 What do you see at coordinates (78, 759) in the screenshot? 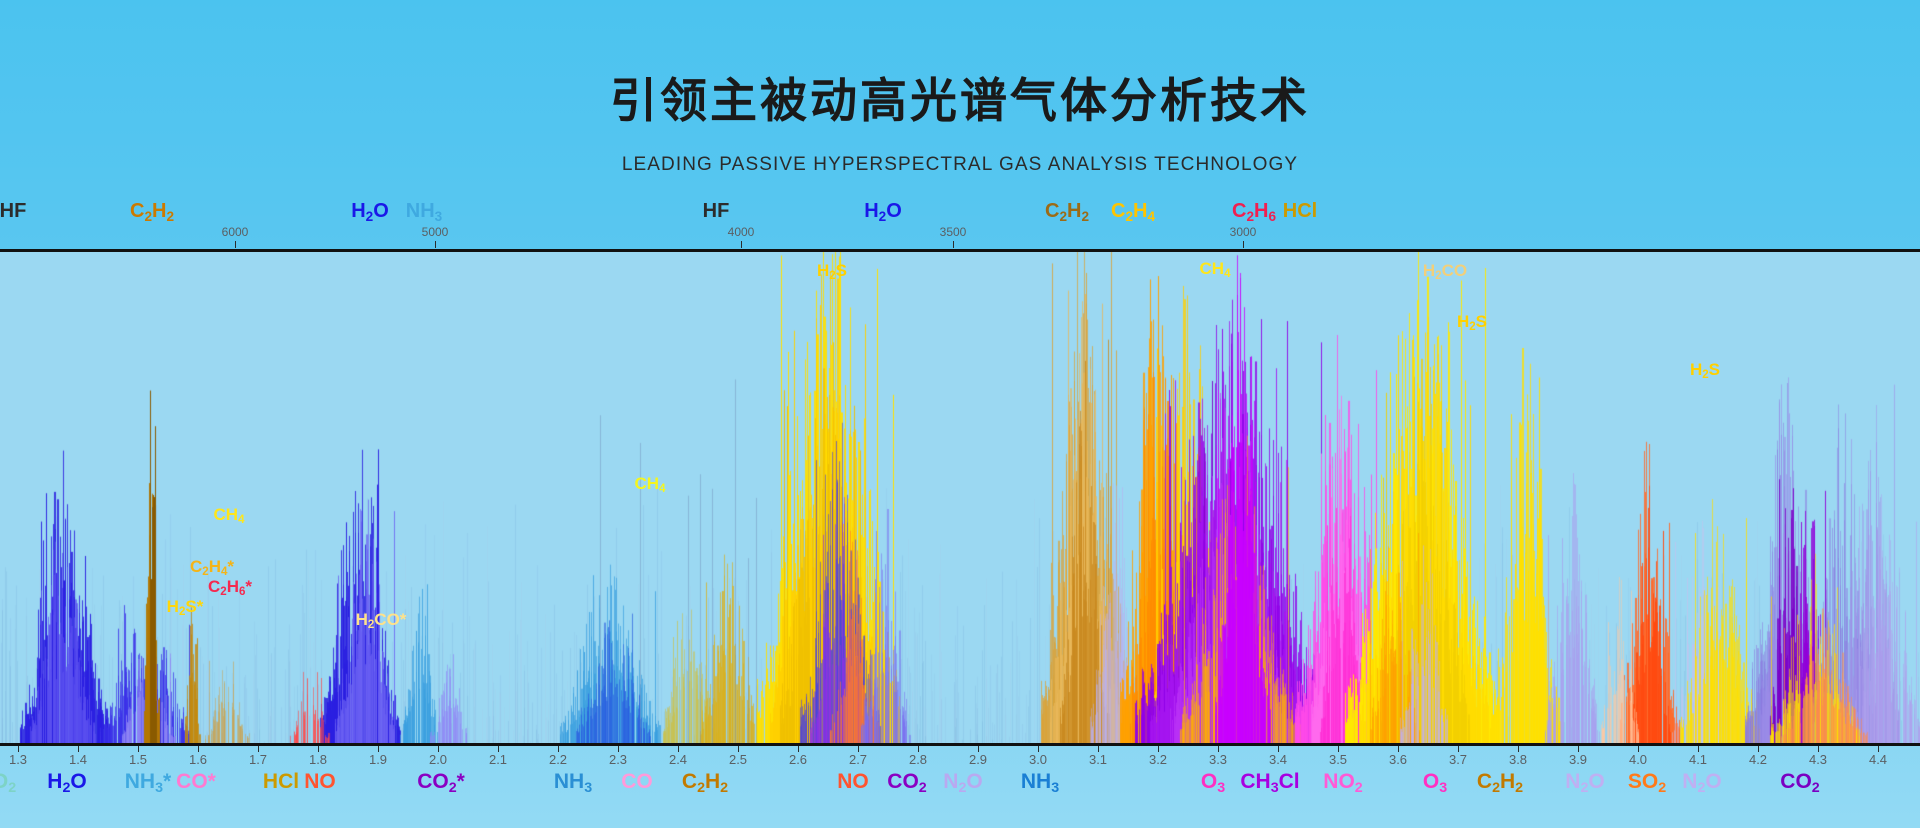
I see `wavelength-tick-label: 1.4` at bounding box center [78, 759].